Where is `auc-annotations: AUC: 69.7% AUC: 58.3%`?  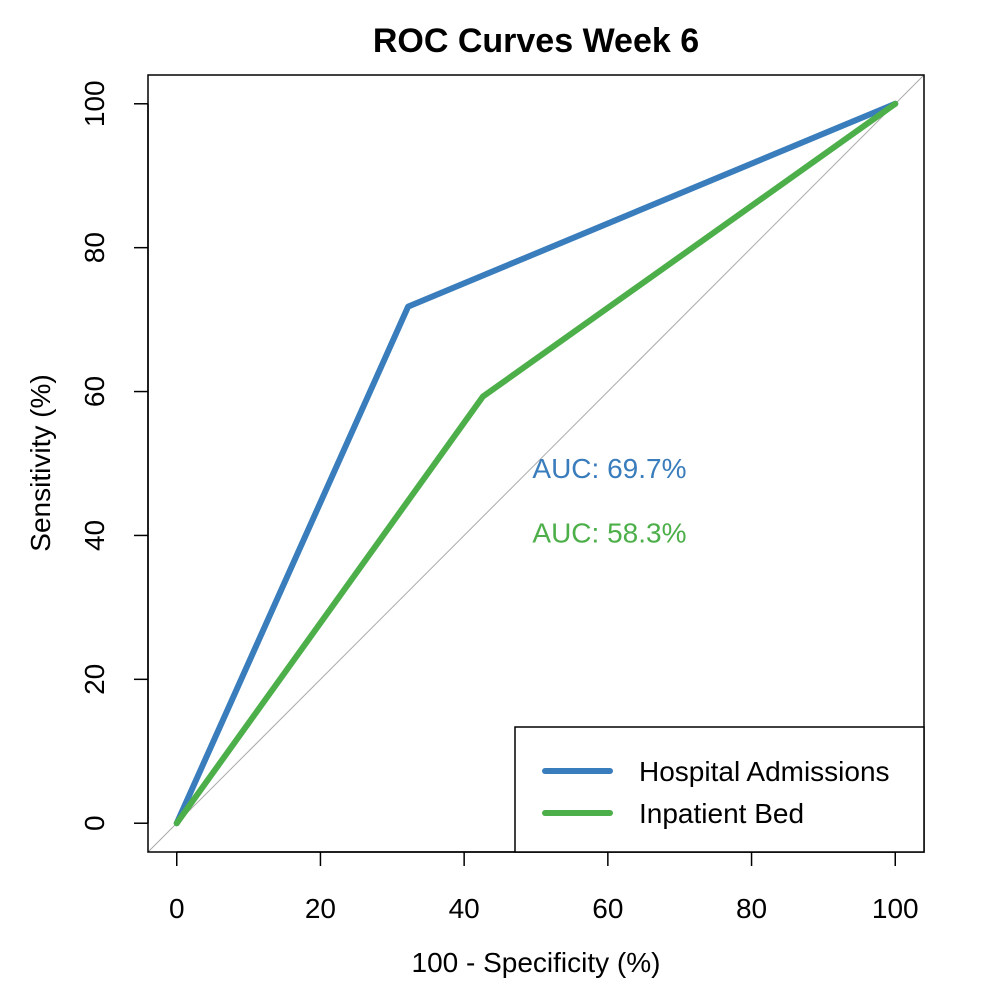
auc-annotations: AUC: 69.7% AUC: 58.3% is located at coordinates (609, 501).